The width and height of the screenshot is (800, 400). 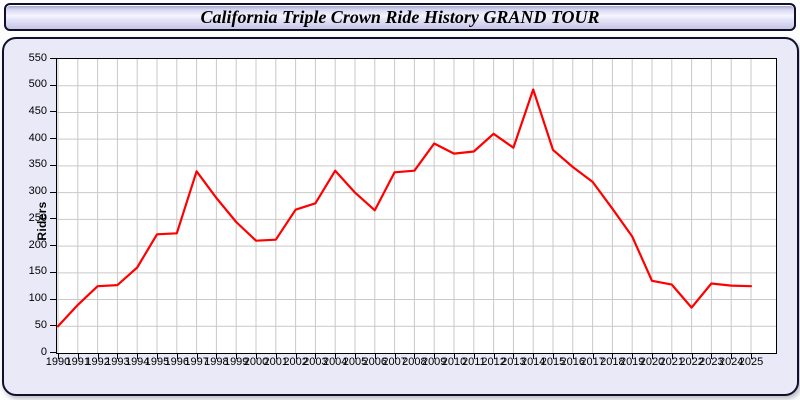 What do you see at coordinates (454, 362) in the screenshot?
I see `x-tick-label: 2010` at bounding box center [454, 362].